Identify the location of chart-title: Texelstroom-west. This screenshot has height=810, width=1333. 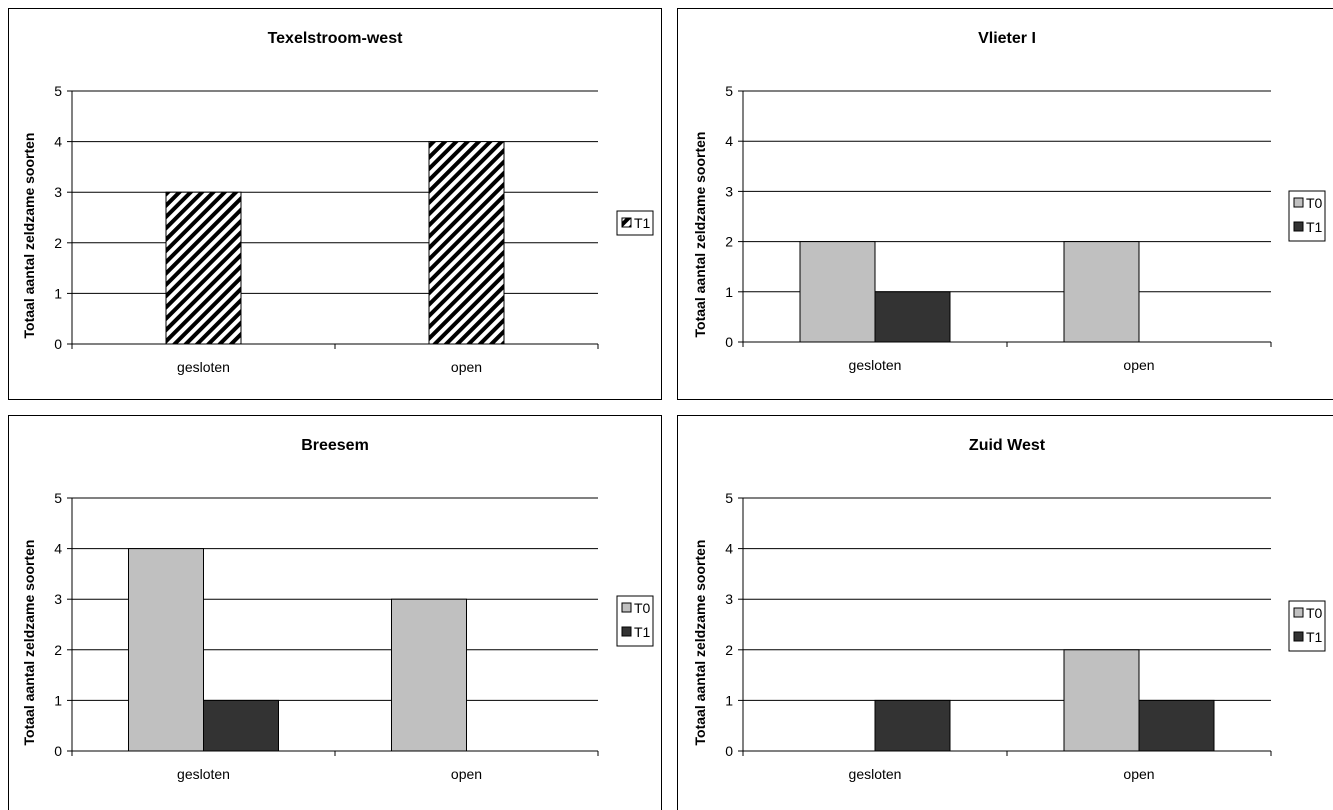
(336, 38).